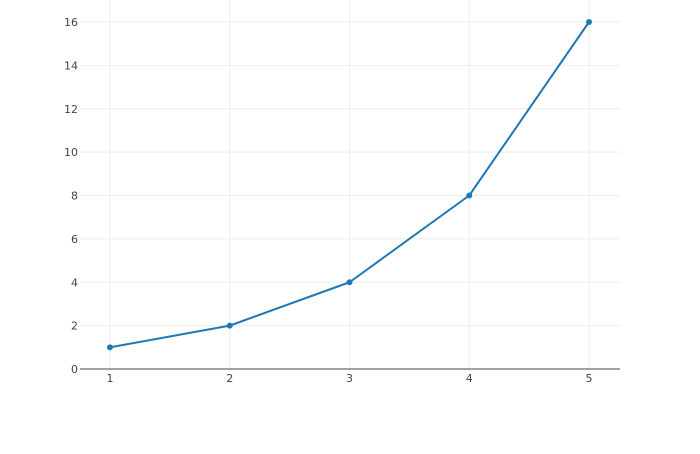 This screenshot has width=700, height=454. I want to click on x-tick-label: 5, so click(589, 378).